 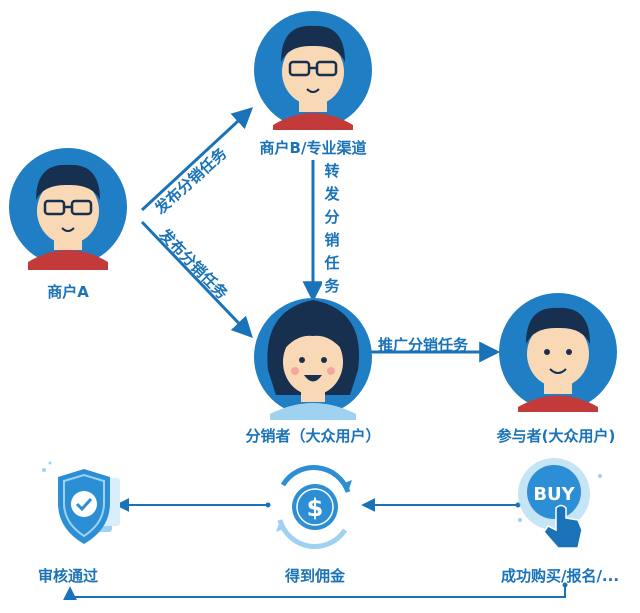 I want to click on dollar-cycle-icon: $, so click(x=314, y=507).